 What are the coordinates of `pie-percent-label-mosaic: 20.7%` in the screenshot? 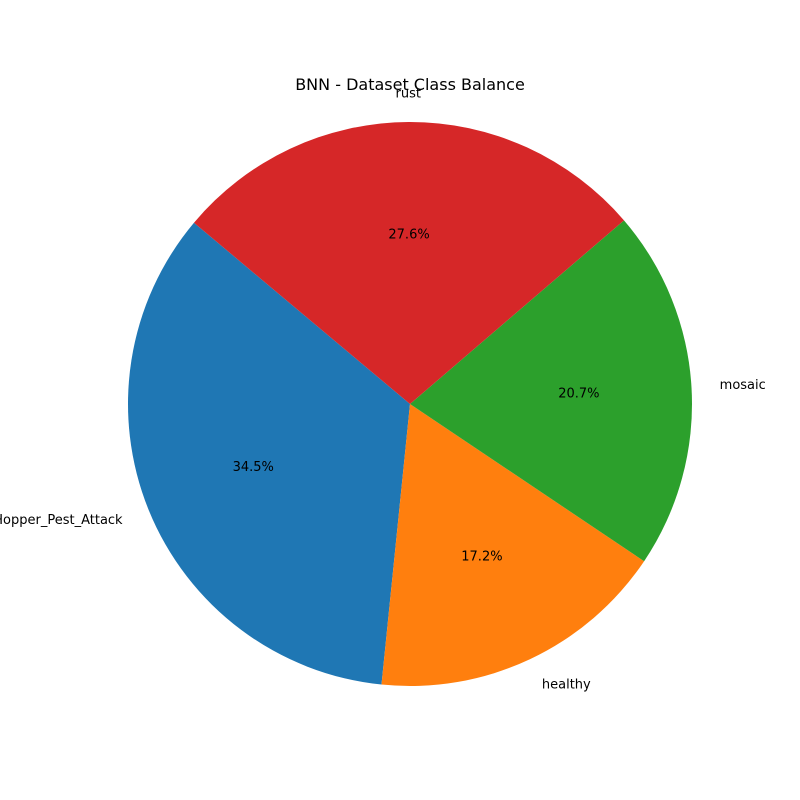 It's located at (578, 394).